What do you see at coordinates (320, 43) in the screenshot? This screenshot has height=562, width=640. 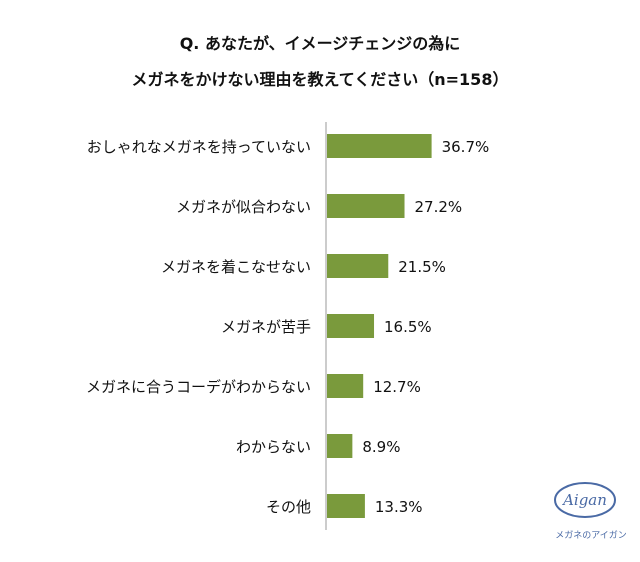 I see `chart-title-line-1: Q. あなたが、イメージチェンジの為に` at bounding box center [320, 43].